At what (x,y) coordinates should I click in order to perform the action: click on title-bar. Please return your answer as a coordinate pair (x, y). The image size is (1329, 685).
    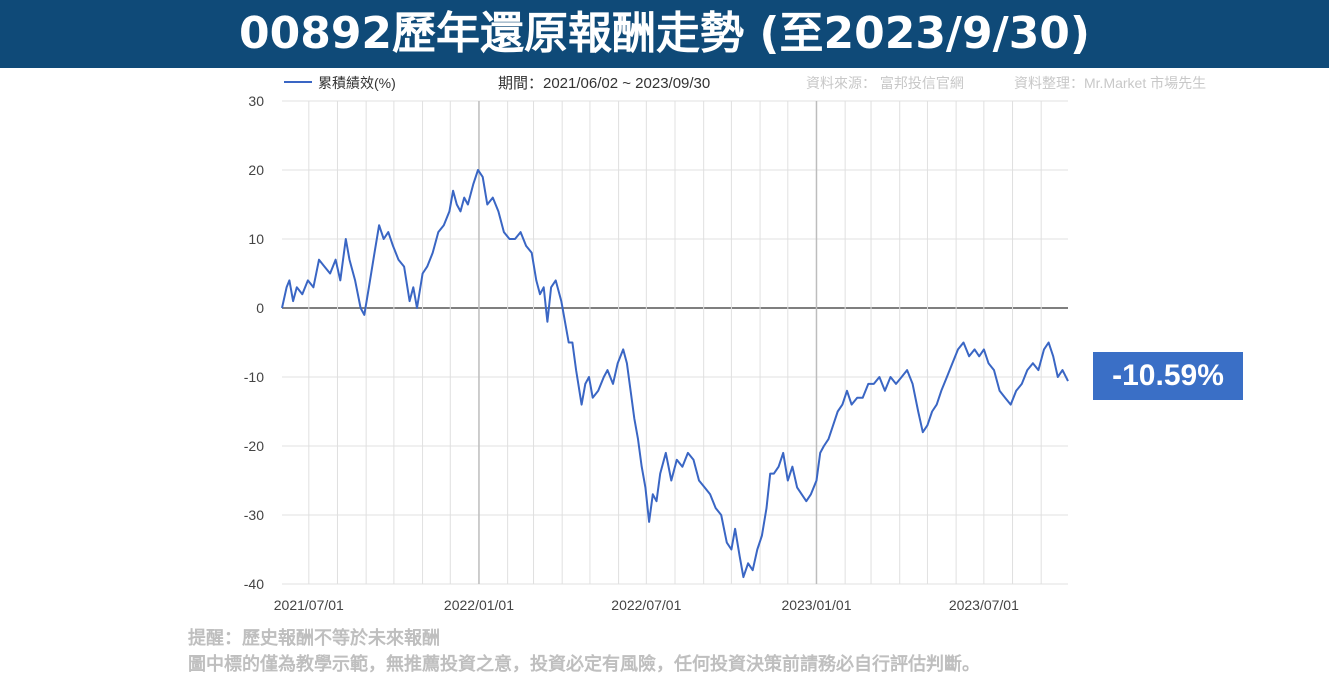
    Looking at the image, I should click on (664, 34).